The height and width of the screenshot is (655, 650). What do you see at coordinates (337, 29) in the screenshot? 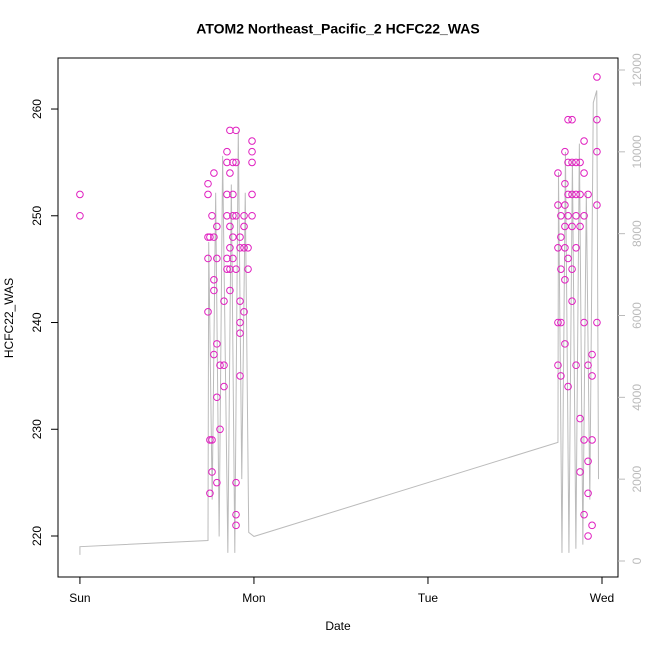
I see `chart-title: ATOM2 Northeast_Pacific_2 HCFC22_WAS` at bounding box center [337, 29].